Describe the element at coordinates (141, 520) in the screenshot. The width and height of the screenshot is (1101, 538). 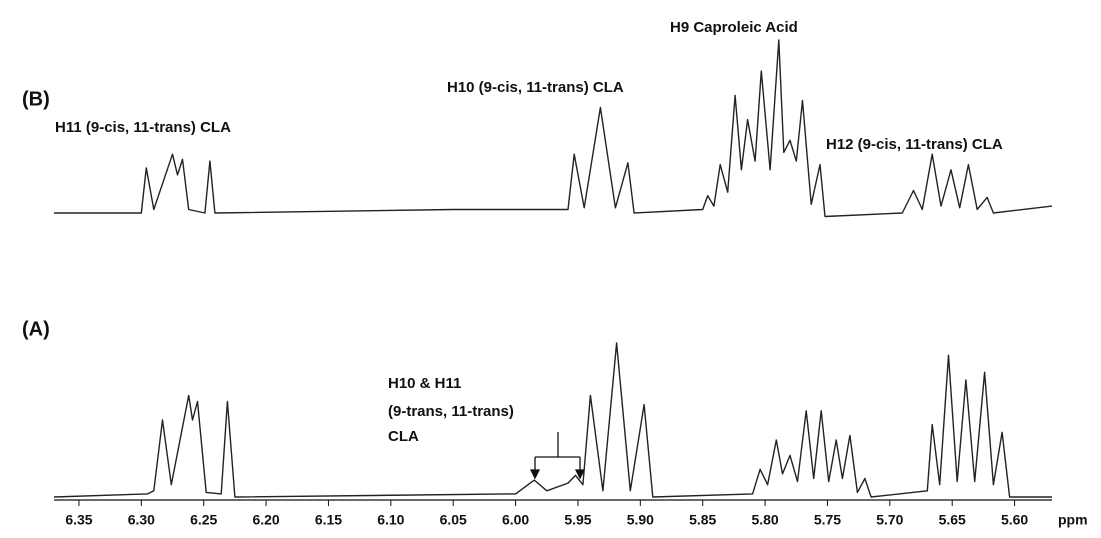
I see `x-tick-label: 6.30` at that location.